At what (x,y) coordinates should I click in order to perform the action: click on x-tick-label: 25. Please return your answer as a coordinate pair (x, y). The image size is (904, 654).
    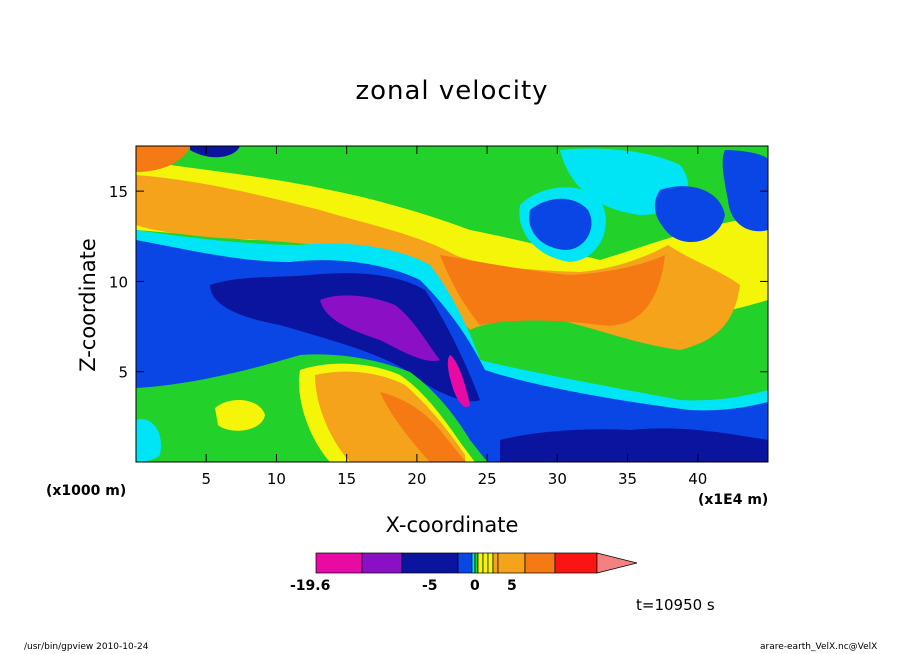
    Looking at the image, I should click on (487, 479).